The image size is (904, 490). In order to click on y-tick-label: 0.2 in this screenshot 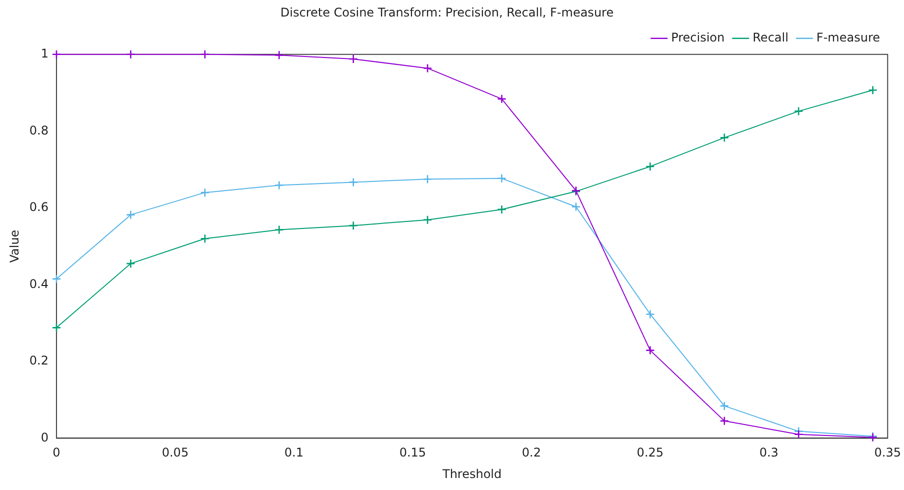, I will do `click(38, 361)`.